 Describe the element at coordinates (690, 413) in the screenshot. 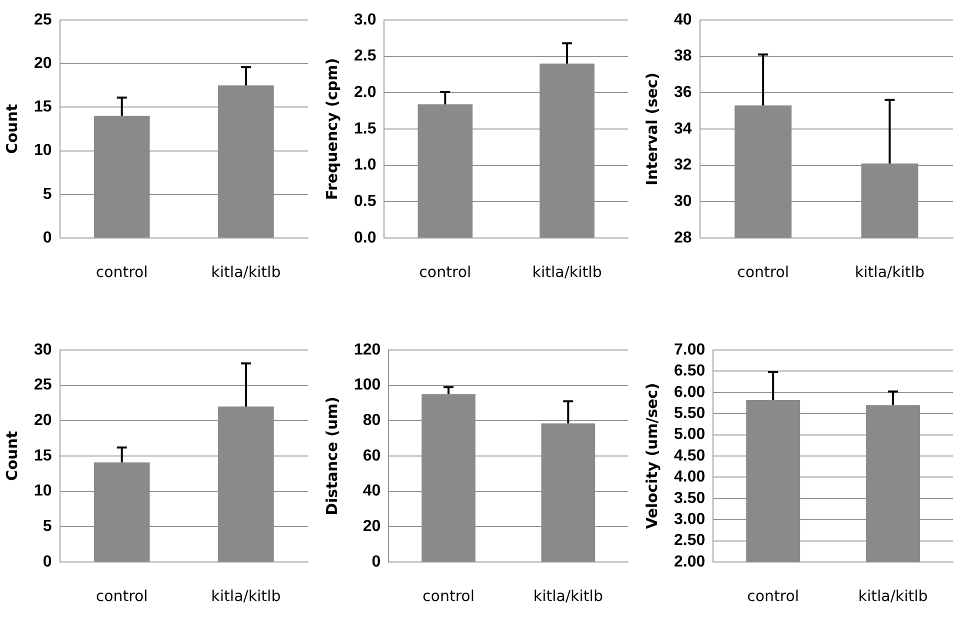

I see `y-tick-label: 5.50` at that location.